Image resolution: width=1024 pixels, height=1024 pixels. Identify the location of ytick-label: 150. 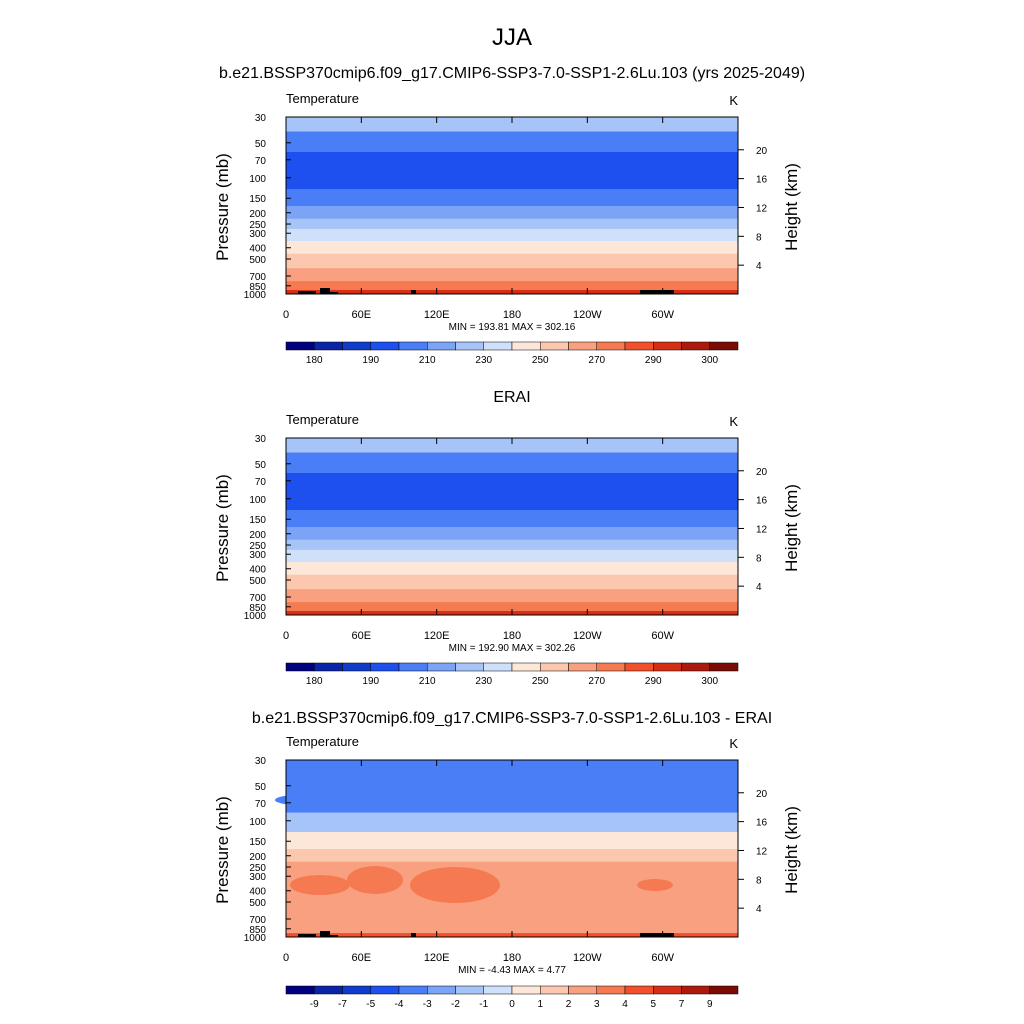
(257, 199).